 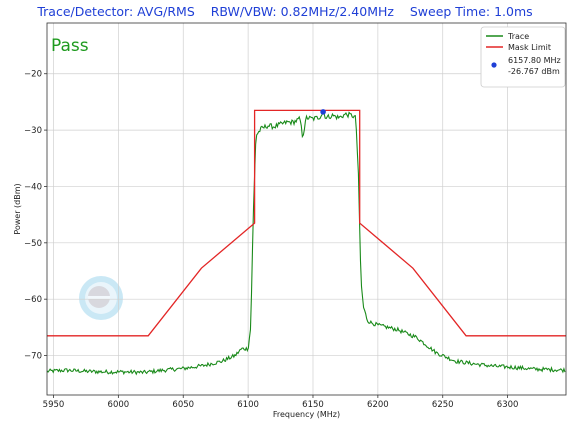 I want to click on bw-label: RBW/VBW: 0.82MHz/2.40MHz, so click(x=302, y=11).